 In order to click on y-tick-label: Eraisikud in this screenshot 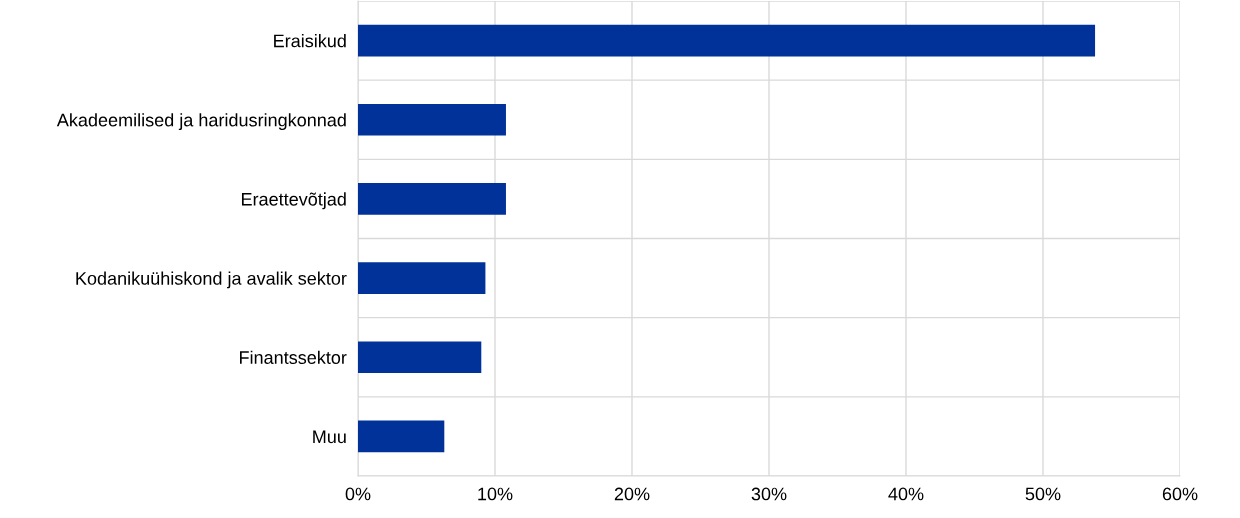, I will do `click(310, 41)`.